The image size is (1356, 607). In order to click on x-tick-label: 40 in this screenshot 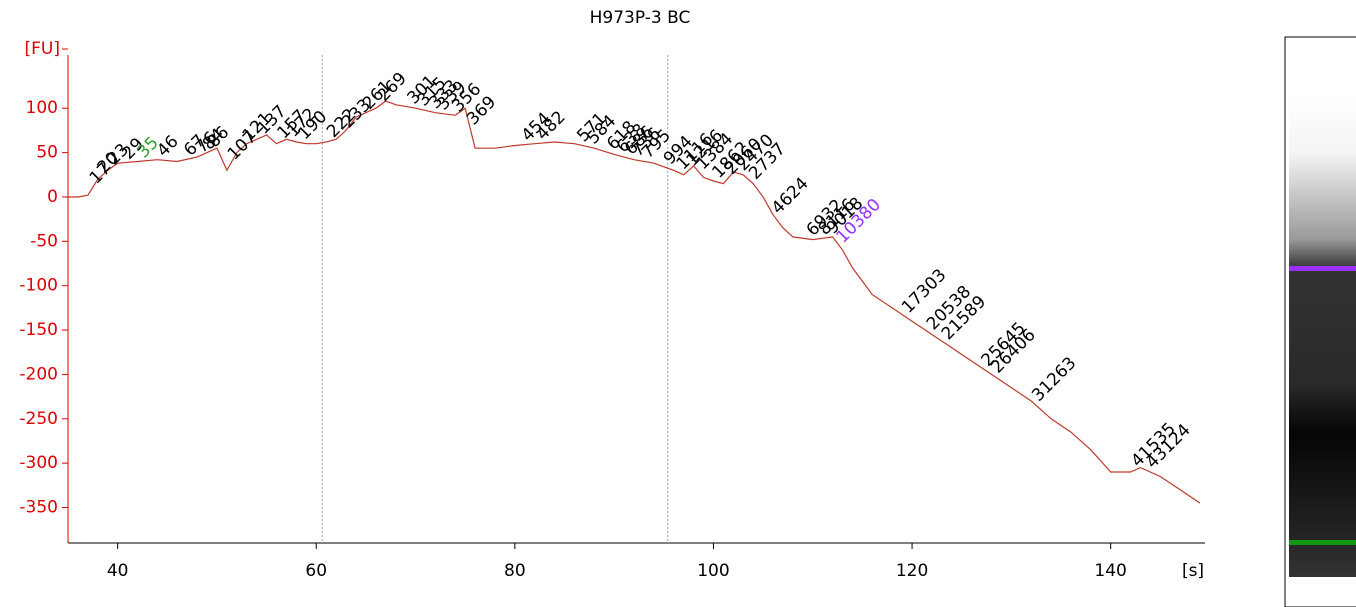, I will do `click(118, 571)`.